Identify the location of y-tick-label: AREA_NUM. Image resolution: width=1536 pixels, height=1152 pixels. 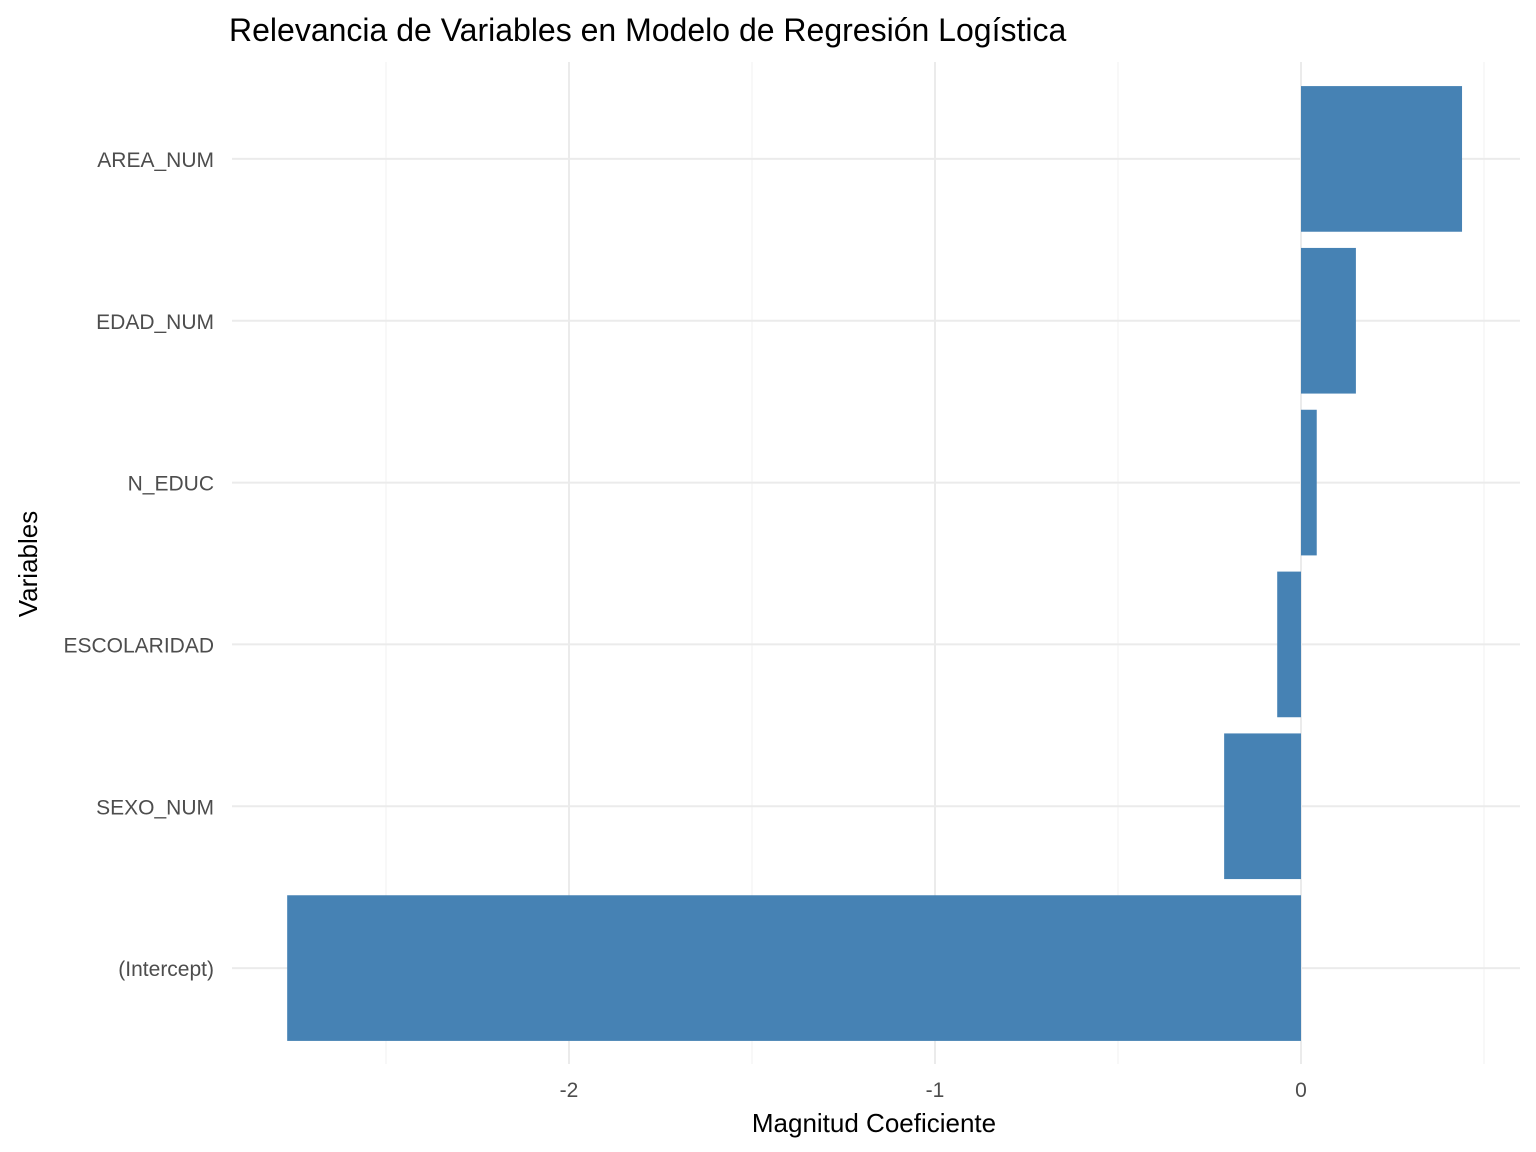
(155, 160).